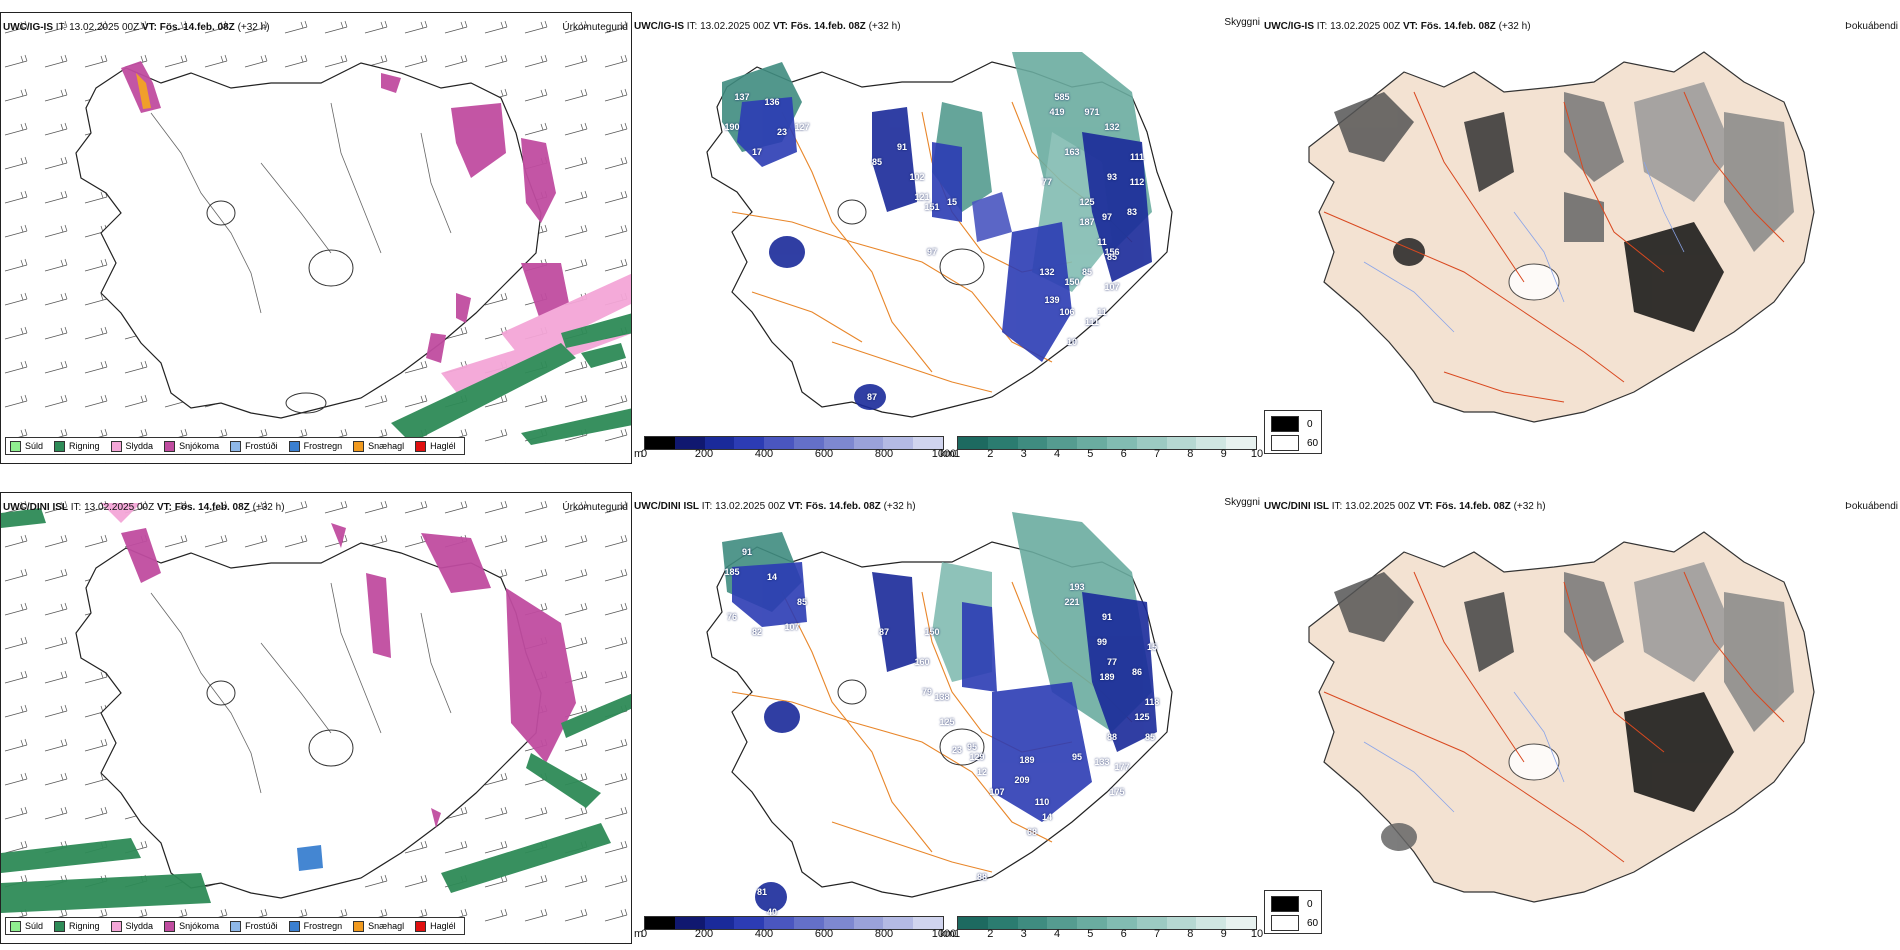 This screenshot has width=1900, height=950. What do you see at coordinates (77, 446) in the screenshot?
I see `legend-item-rigning: Rigning` at bounding box center [77, 446].